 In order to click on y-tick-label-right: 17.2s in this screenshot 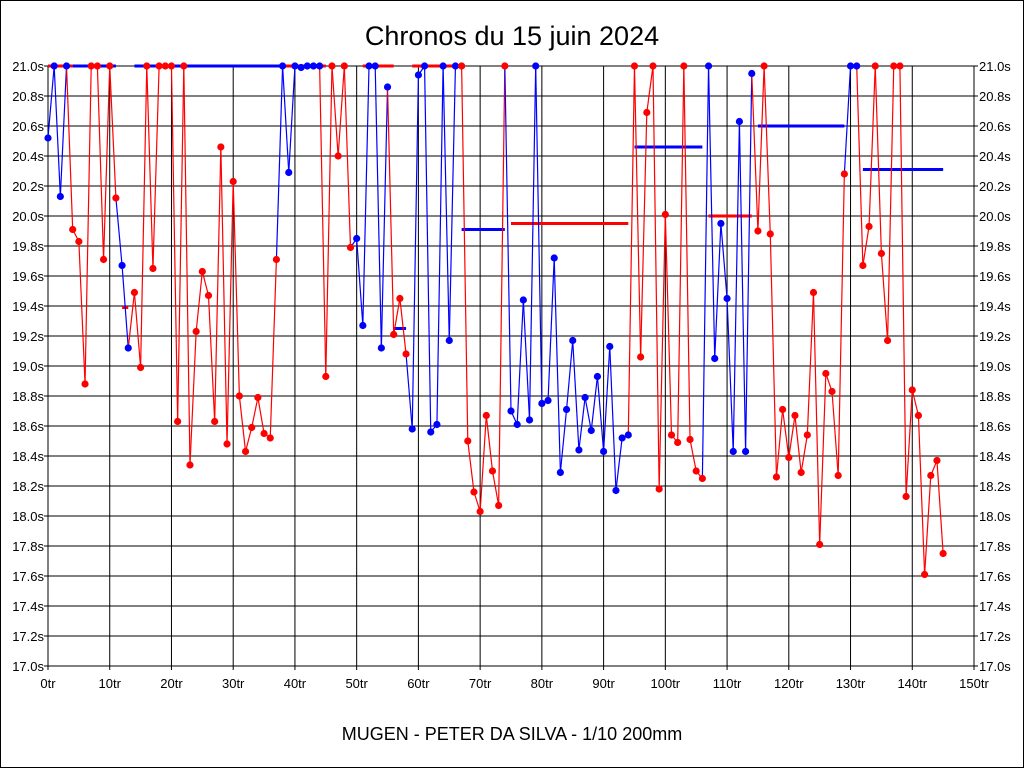, I will do `click(995, 636)`.